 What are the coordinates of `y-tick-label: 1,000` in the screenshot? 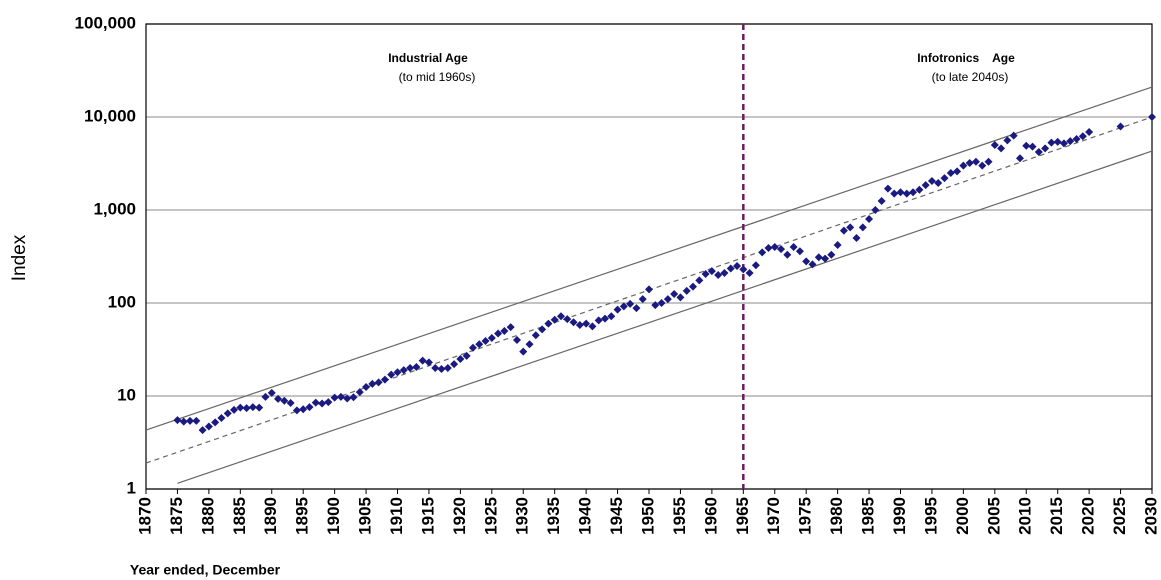 It's located at (114, 208).